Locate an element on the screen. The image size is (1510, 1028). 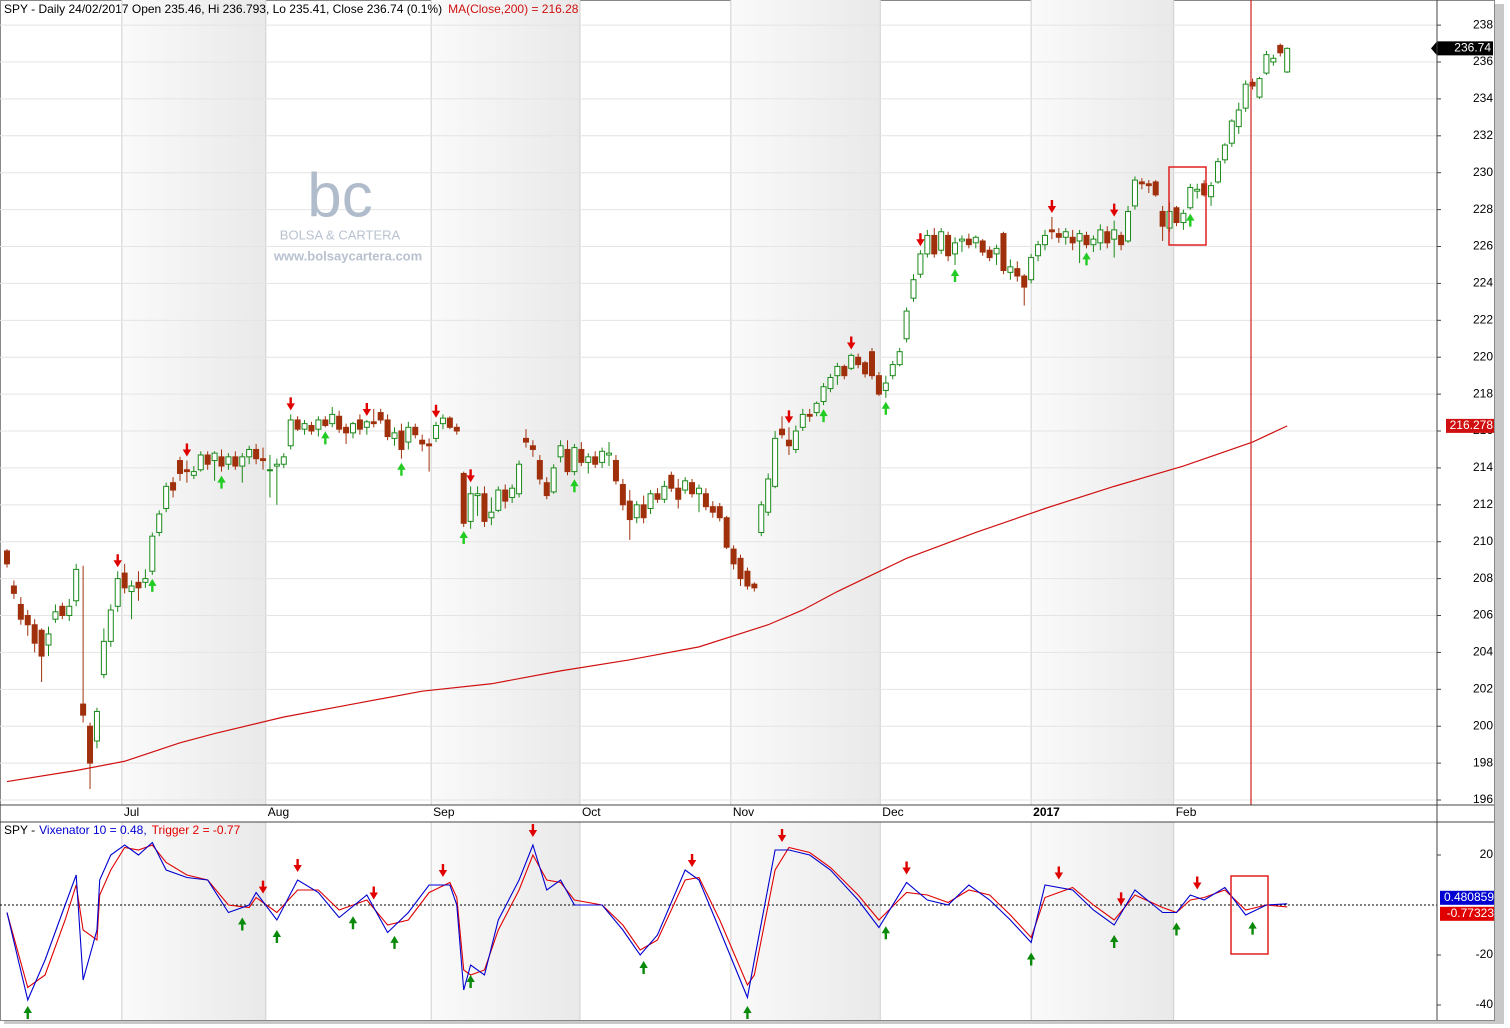
y-tick-label: 214 is located at coordinates (1483, 467).